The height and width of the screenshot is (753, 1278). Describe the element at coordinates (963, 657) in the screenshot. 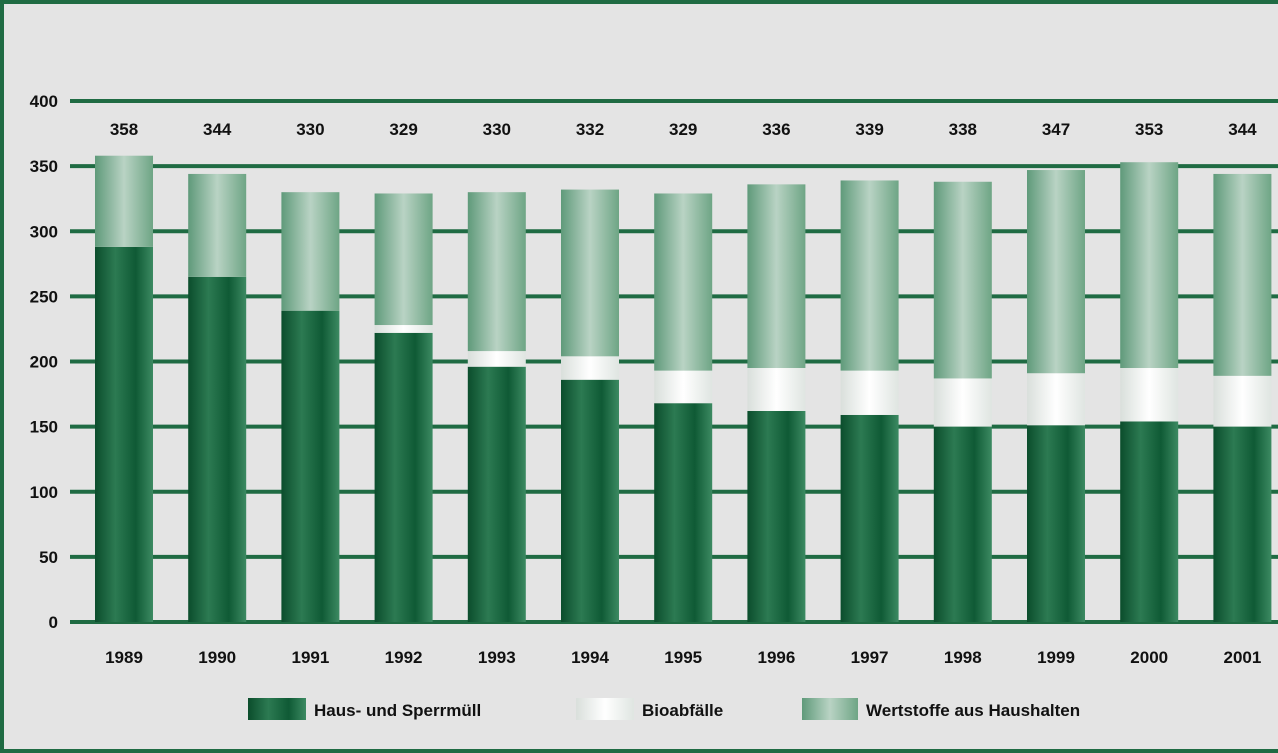

I see `x-tick-label: 1998` at that location.